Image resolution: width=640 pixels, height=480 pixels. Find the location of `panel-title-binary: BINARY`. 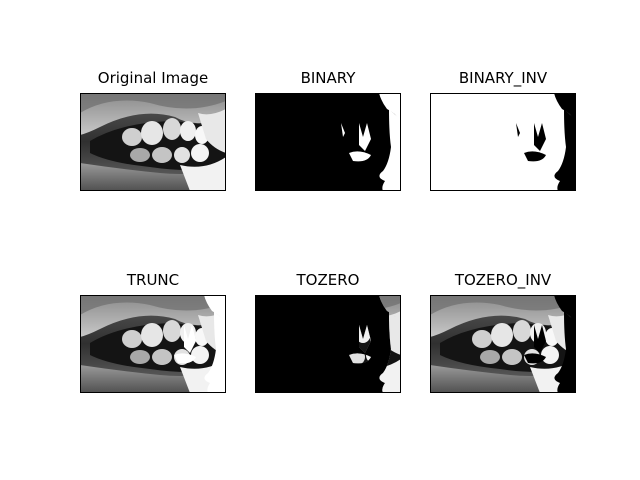

panel-title-binary: BINARY is located at coordinates (328, 78).